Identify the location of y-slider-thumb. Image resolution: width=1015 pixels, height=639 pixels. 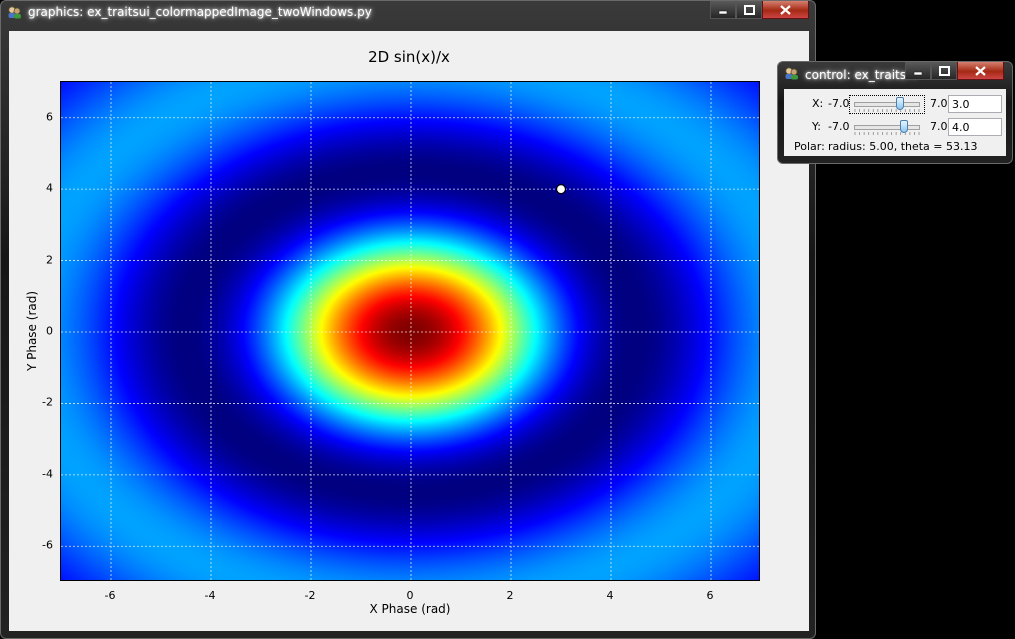
(904, 126).